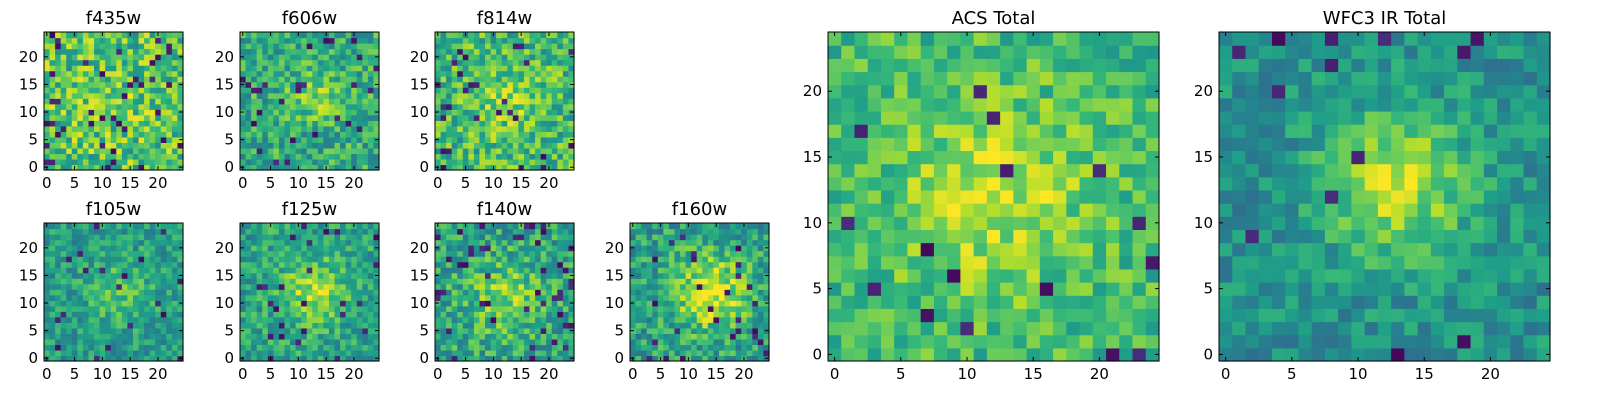 The width and height of the screenshot is (1600, 400). Describe the element at coordinates (688, 374) in the screenshot. I see `x-tick-label: 10` at that location.